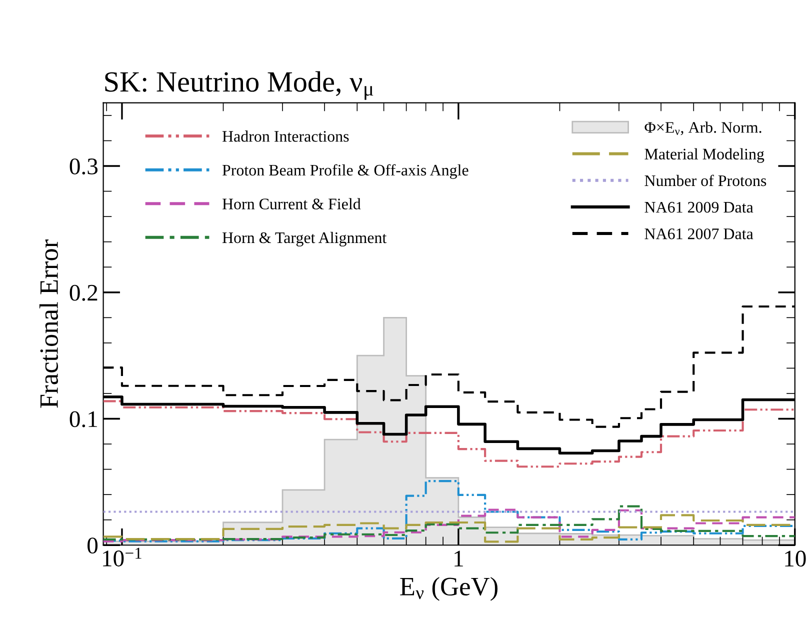 This screenshot has width=807, height=623. I want to click on legend-label: Proton Beam Profile & Off-axis Angle, so click(345, 171).